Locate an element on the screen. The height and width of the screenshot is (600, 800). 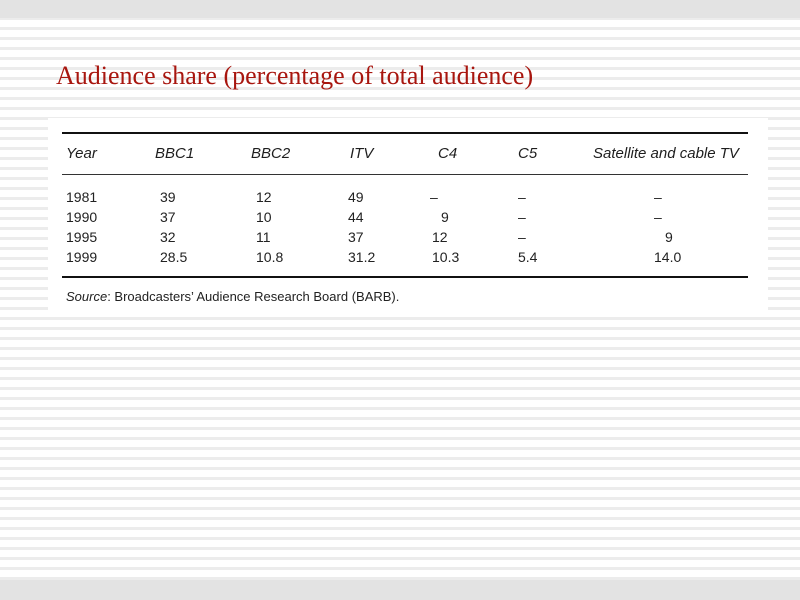
column-header-bbc2: BBC2 is located at coordinates (271, 153).